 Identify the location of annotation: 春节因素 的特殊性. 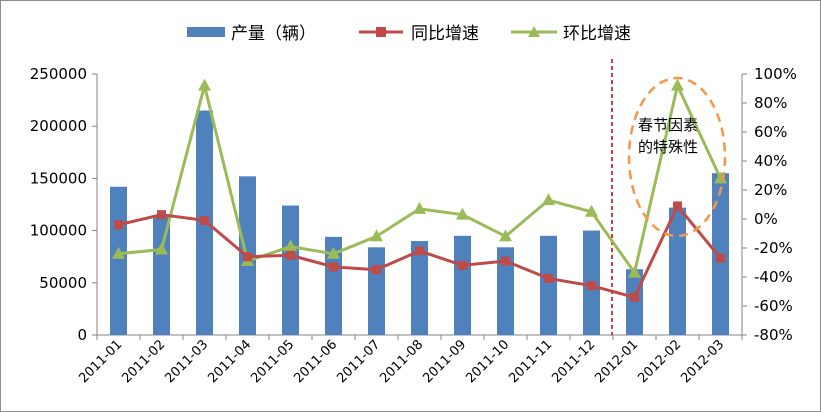
(677, 157).